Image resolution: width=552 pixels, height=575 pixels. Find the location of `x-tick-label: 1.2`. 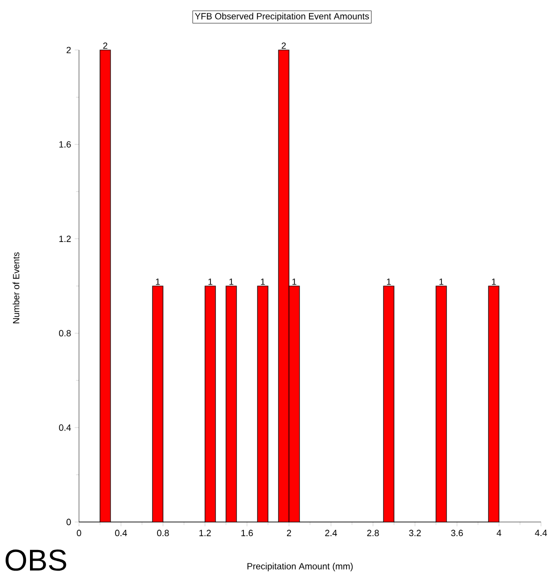

x-tick-label: 1.2 is located at coordinates (205, 533).